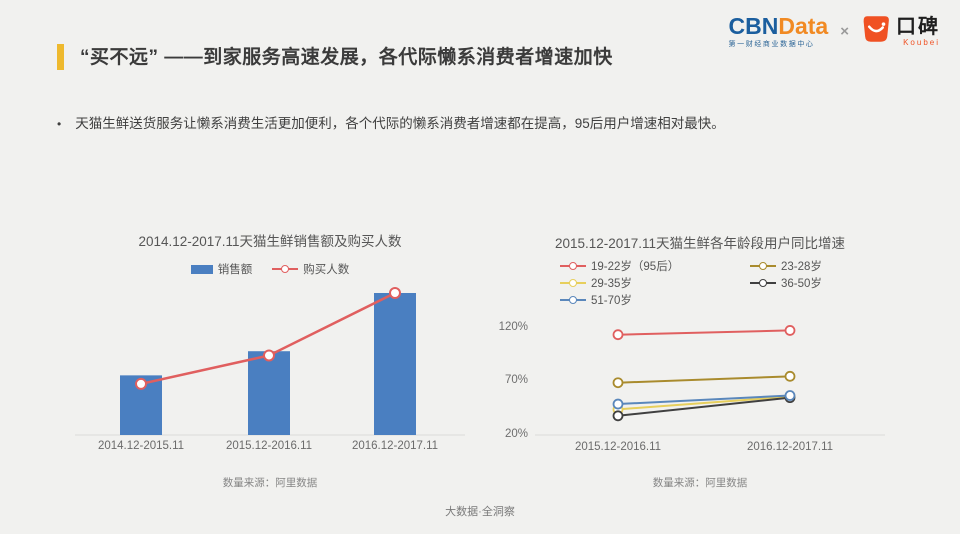  What do you see at coordinates (834, 31) in the screenshot?
I see `logo-area: CBNData 第一财经商业数据中心 × 口碑 Koubei` at bounding box center [834, 31].